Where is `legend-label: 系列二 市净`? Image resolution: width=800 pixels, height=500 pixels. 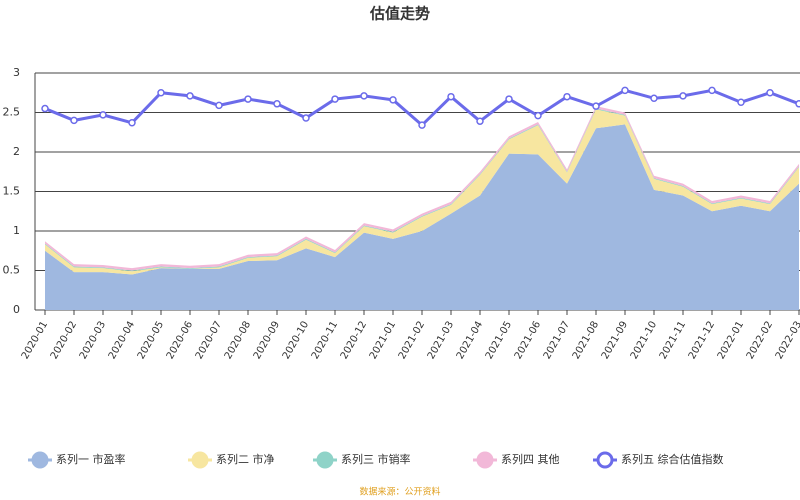
legend-label: 系列二 市净 is located at coordinates (245, 459).